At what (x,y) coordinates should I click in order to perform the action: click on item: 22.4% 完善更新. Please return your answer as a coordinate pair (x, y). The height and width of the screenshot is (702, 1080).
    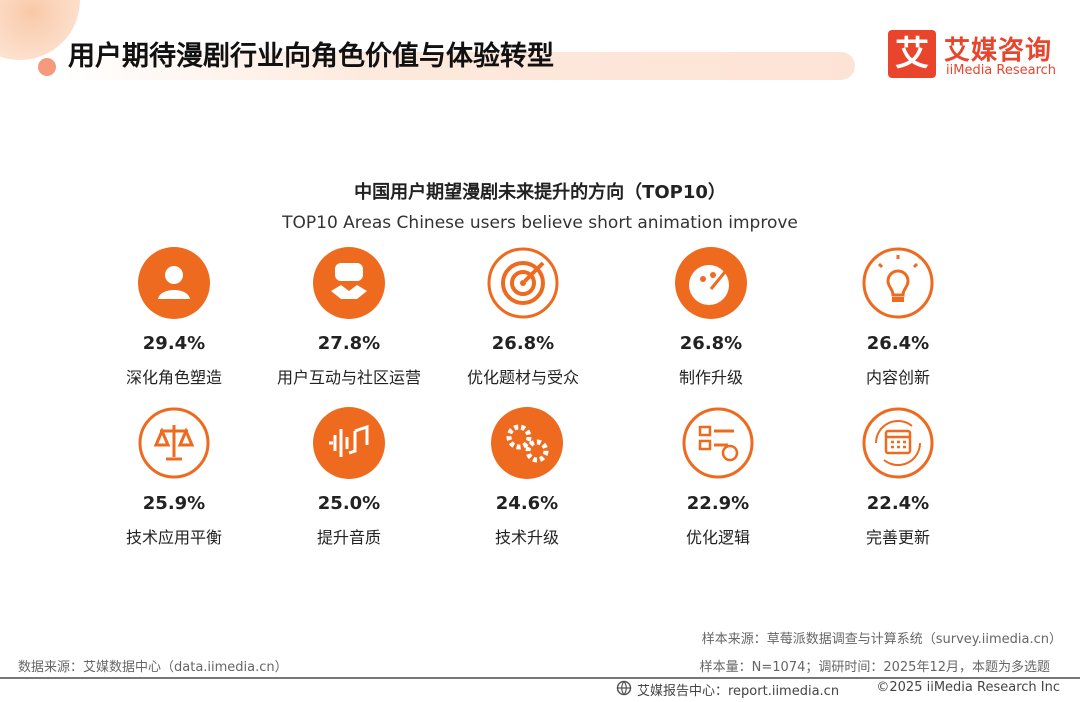
    Looking at the image, I should click on (898, 476).